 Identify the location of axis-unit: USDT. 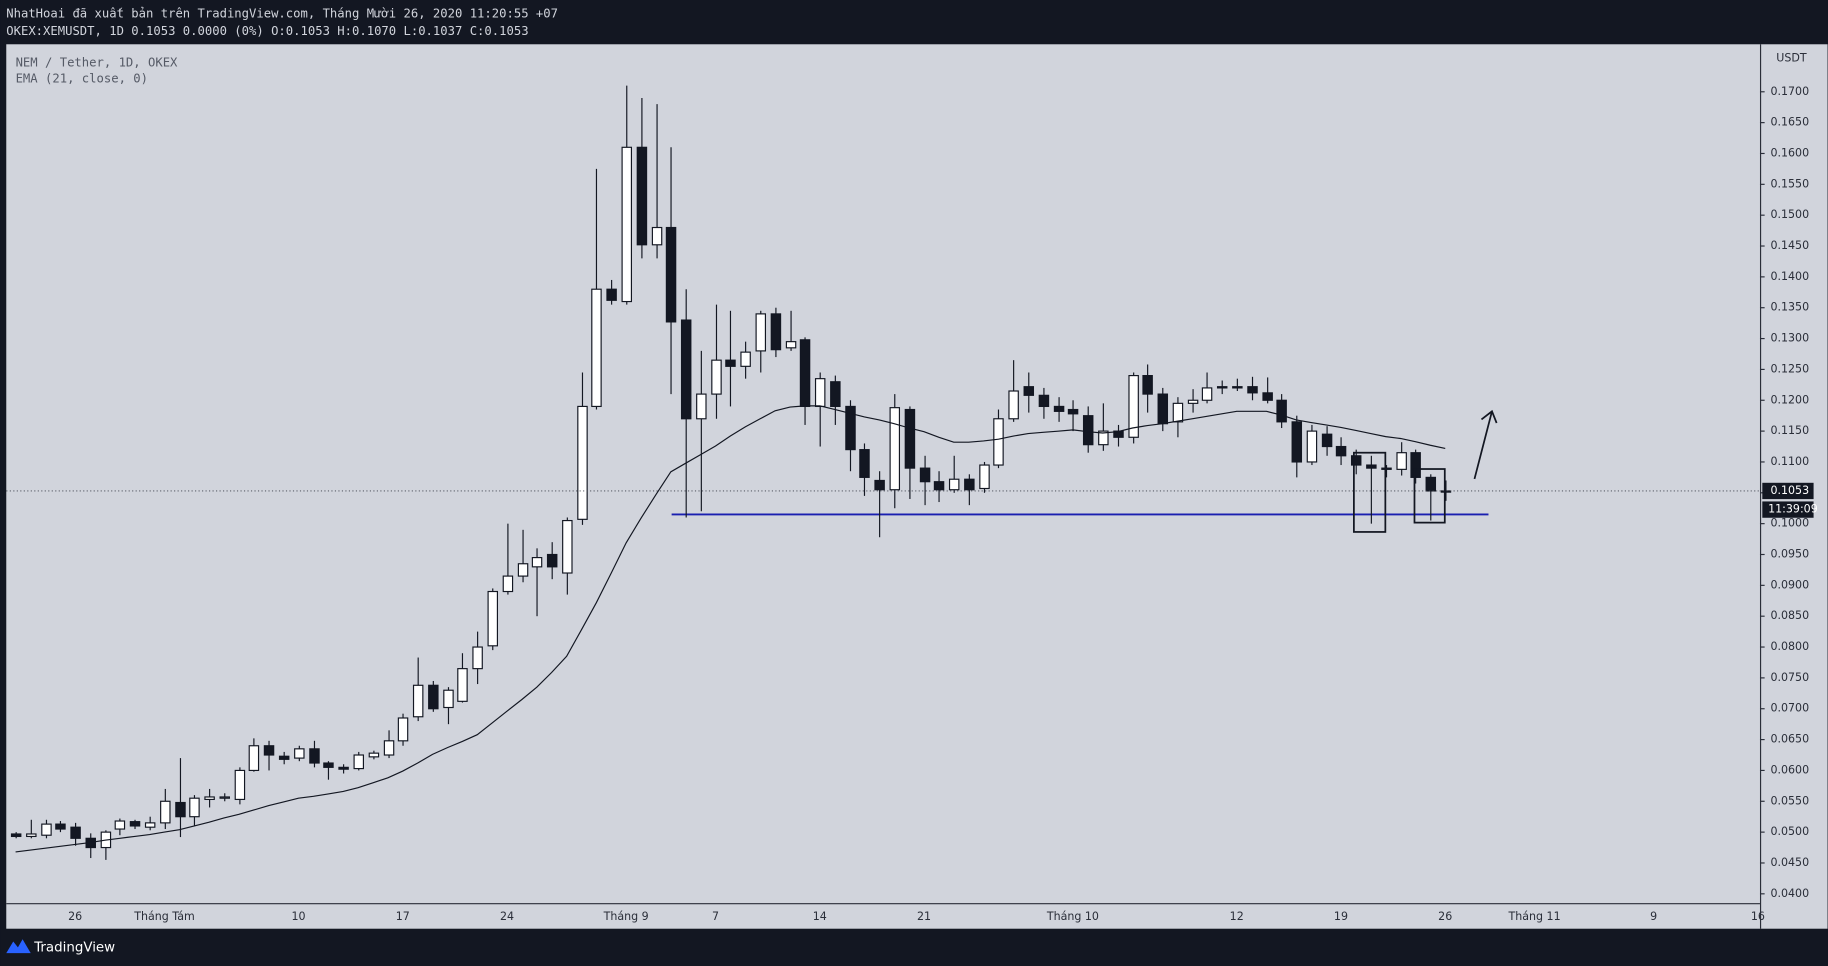
(1791, 57).